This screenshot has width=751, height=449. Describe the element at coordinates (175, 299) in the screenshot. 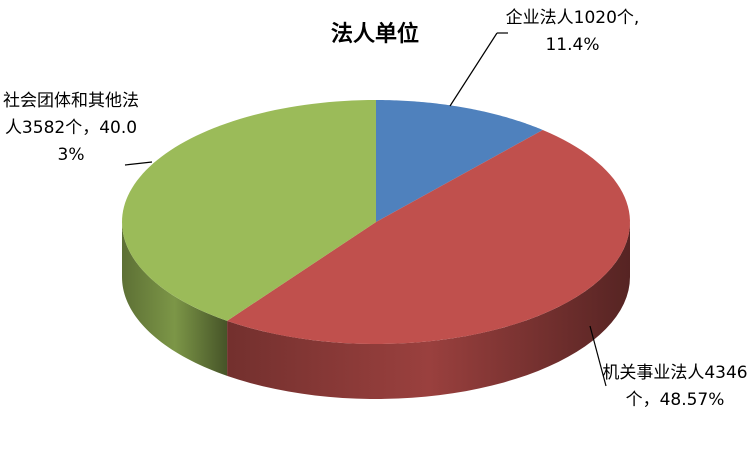

I see `slice-side` at that location.